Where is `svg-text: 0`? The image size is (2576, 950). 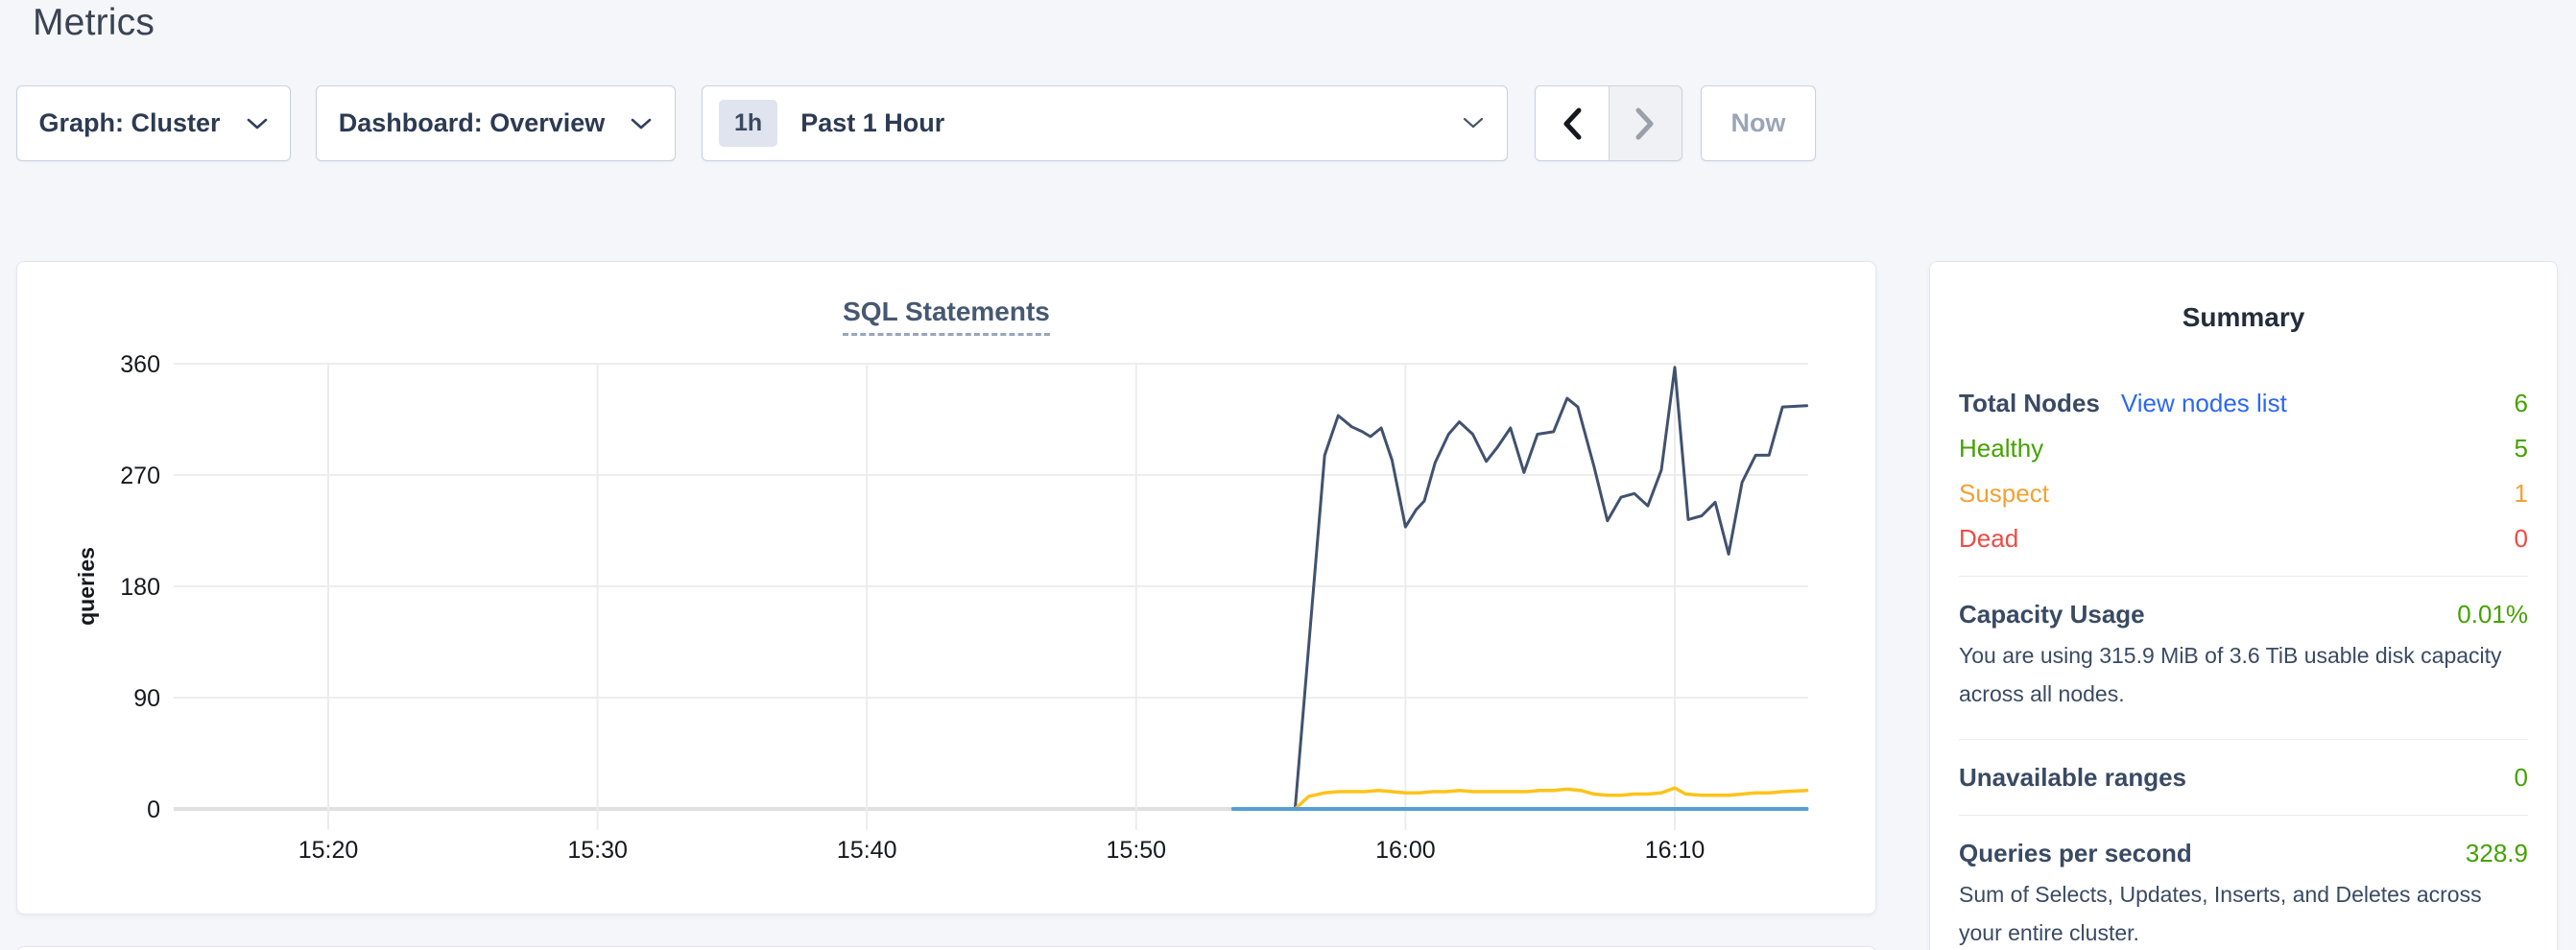
svg-text: 0 is located at coordinates (153, 809).